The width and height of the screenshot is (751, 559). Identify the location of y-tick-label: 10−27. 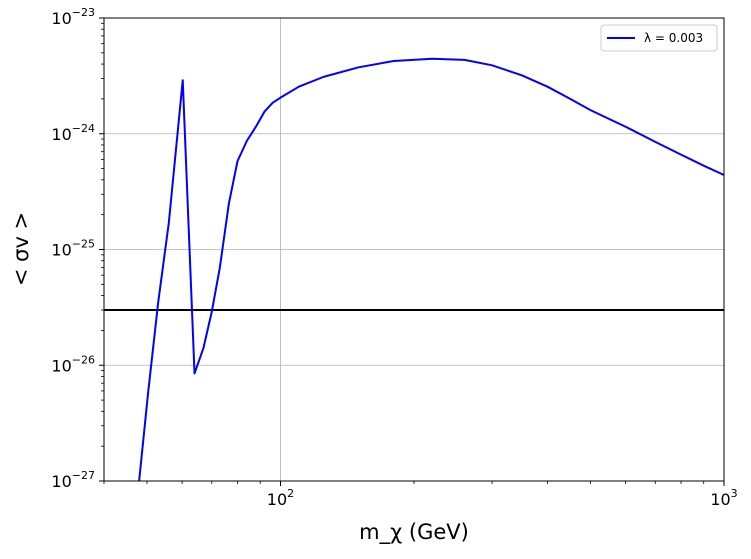
(73, 480).